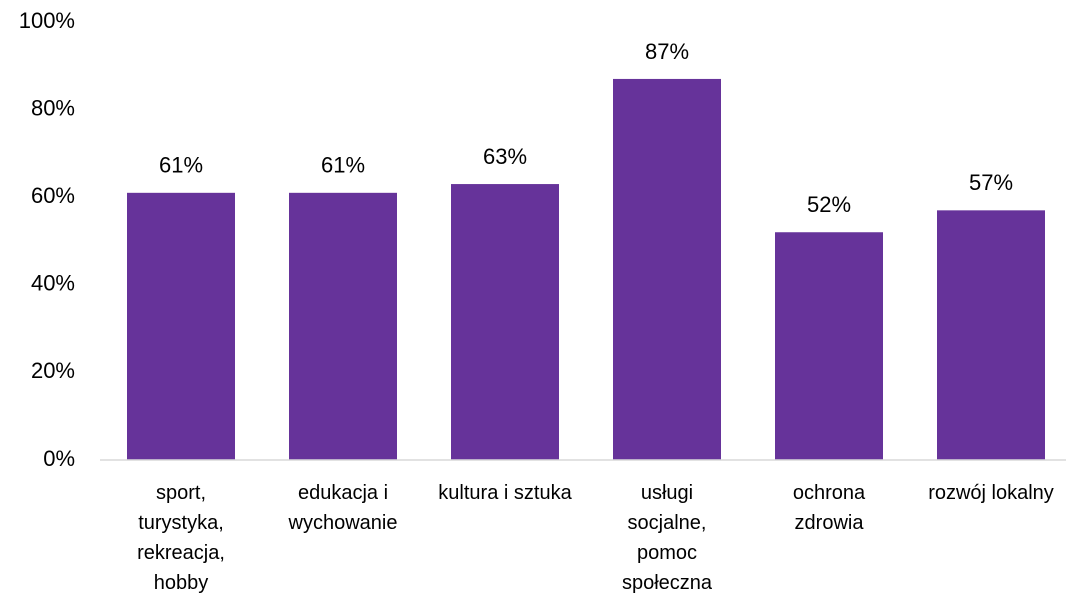 The height and width of the screenshot is (598, 1077). Describe the element at coordinates (59, 458) in the screenshot. I see `y-tick-label: 0%` at that location.